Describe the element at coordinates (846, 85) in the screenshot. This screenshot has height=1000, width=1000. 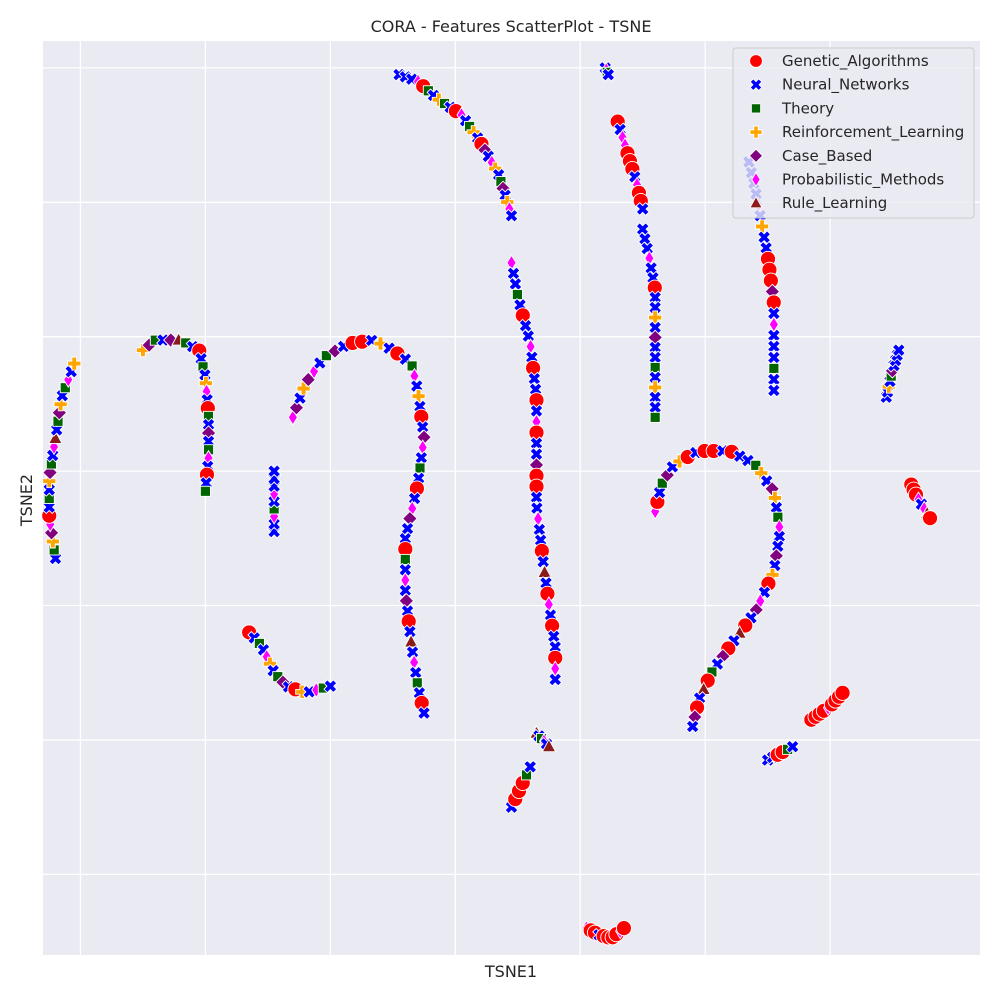
I see `legend-label-1: Neural_Networks` at that location.